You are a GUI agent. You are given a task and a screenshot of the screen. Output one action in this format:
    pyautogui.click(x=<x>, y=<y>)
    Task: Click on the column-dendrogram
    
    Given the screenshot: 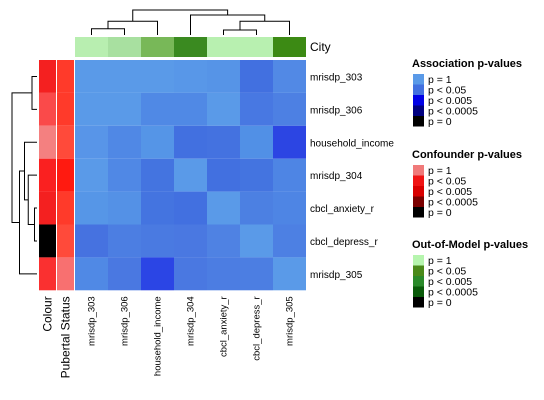 What is the action you would take?
    pyautogui.click(x=190, y=22)
    